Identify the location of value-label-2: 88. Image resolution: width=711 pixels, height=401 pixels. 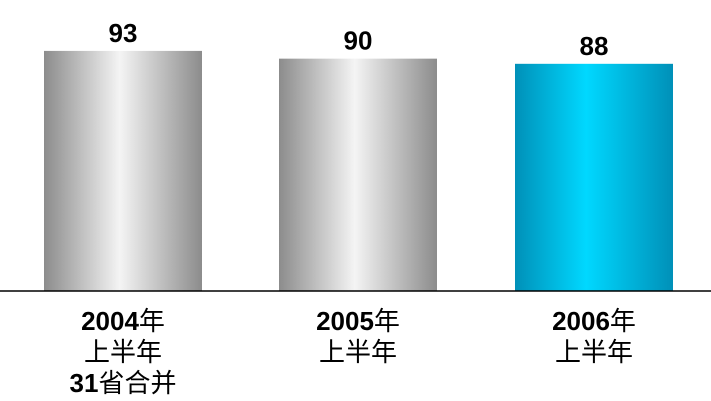
(594, 46).